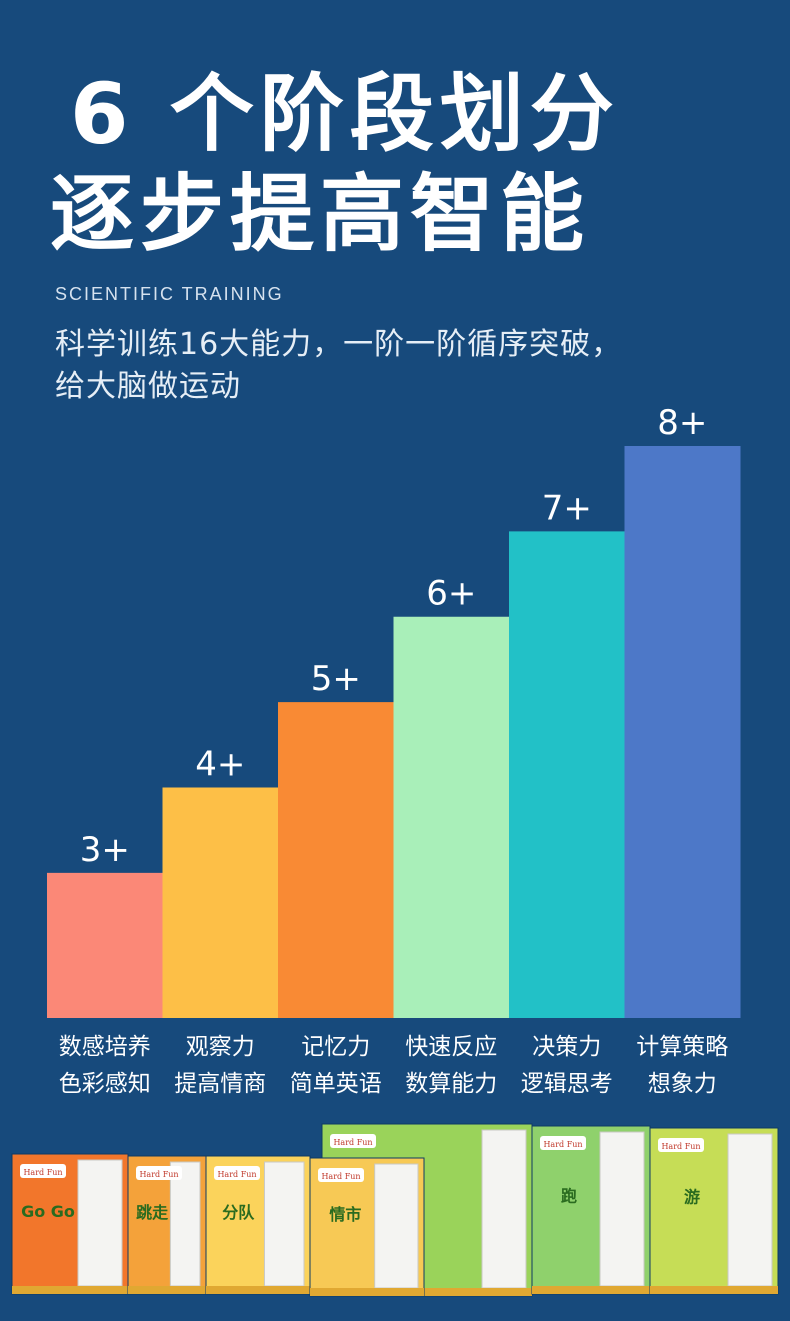 This screenshot has width=790, height=1321. Describe the element at coordinates (336, 860) in the screenshot. I see `bar-5+` at that location.